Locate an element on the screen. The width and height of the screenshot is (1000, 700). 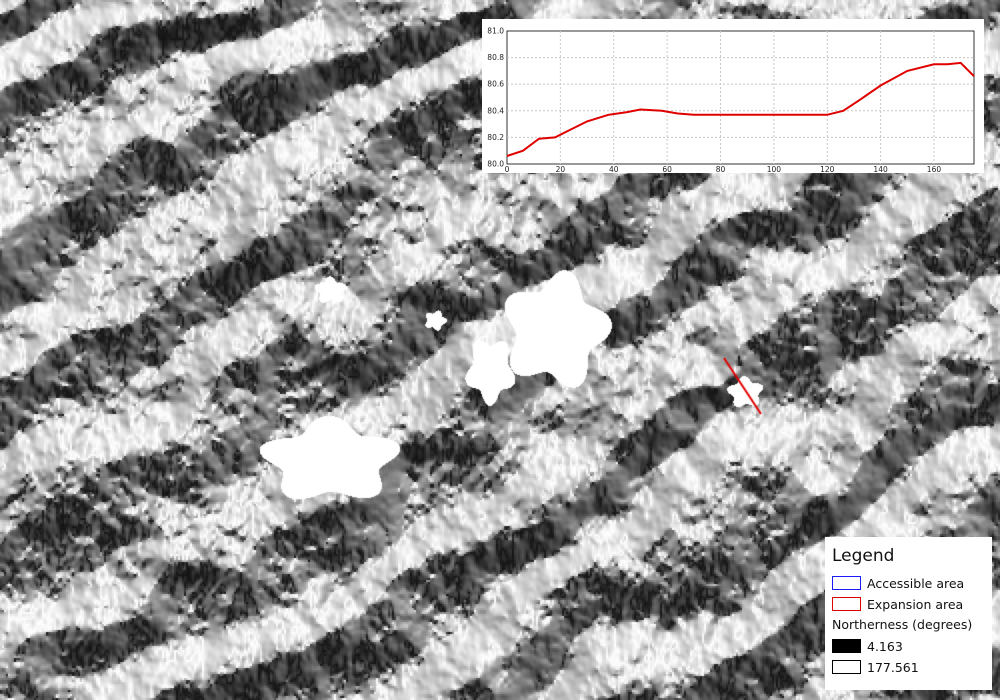
x-tick-label: 140 is located at coordinates (880, 169).